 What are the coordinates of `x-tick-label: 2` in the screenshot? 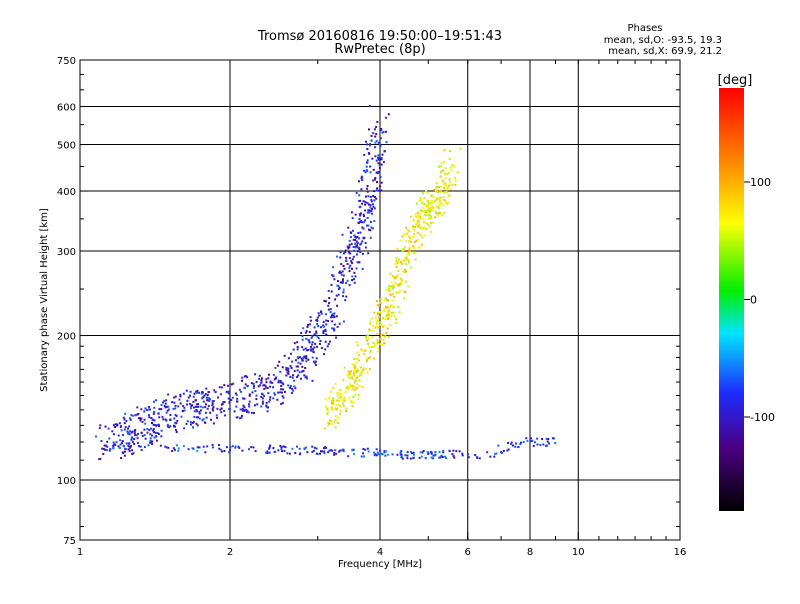 It's located at (230, 552).